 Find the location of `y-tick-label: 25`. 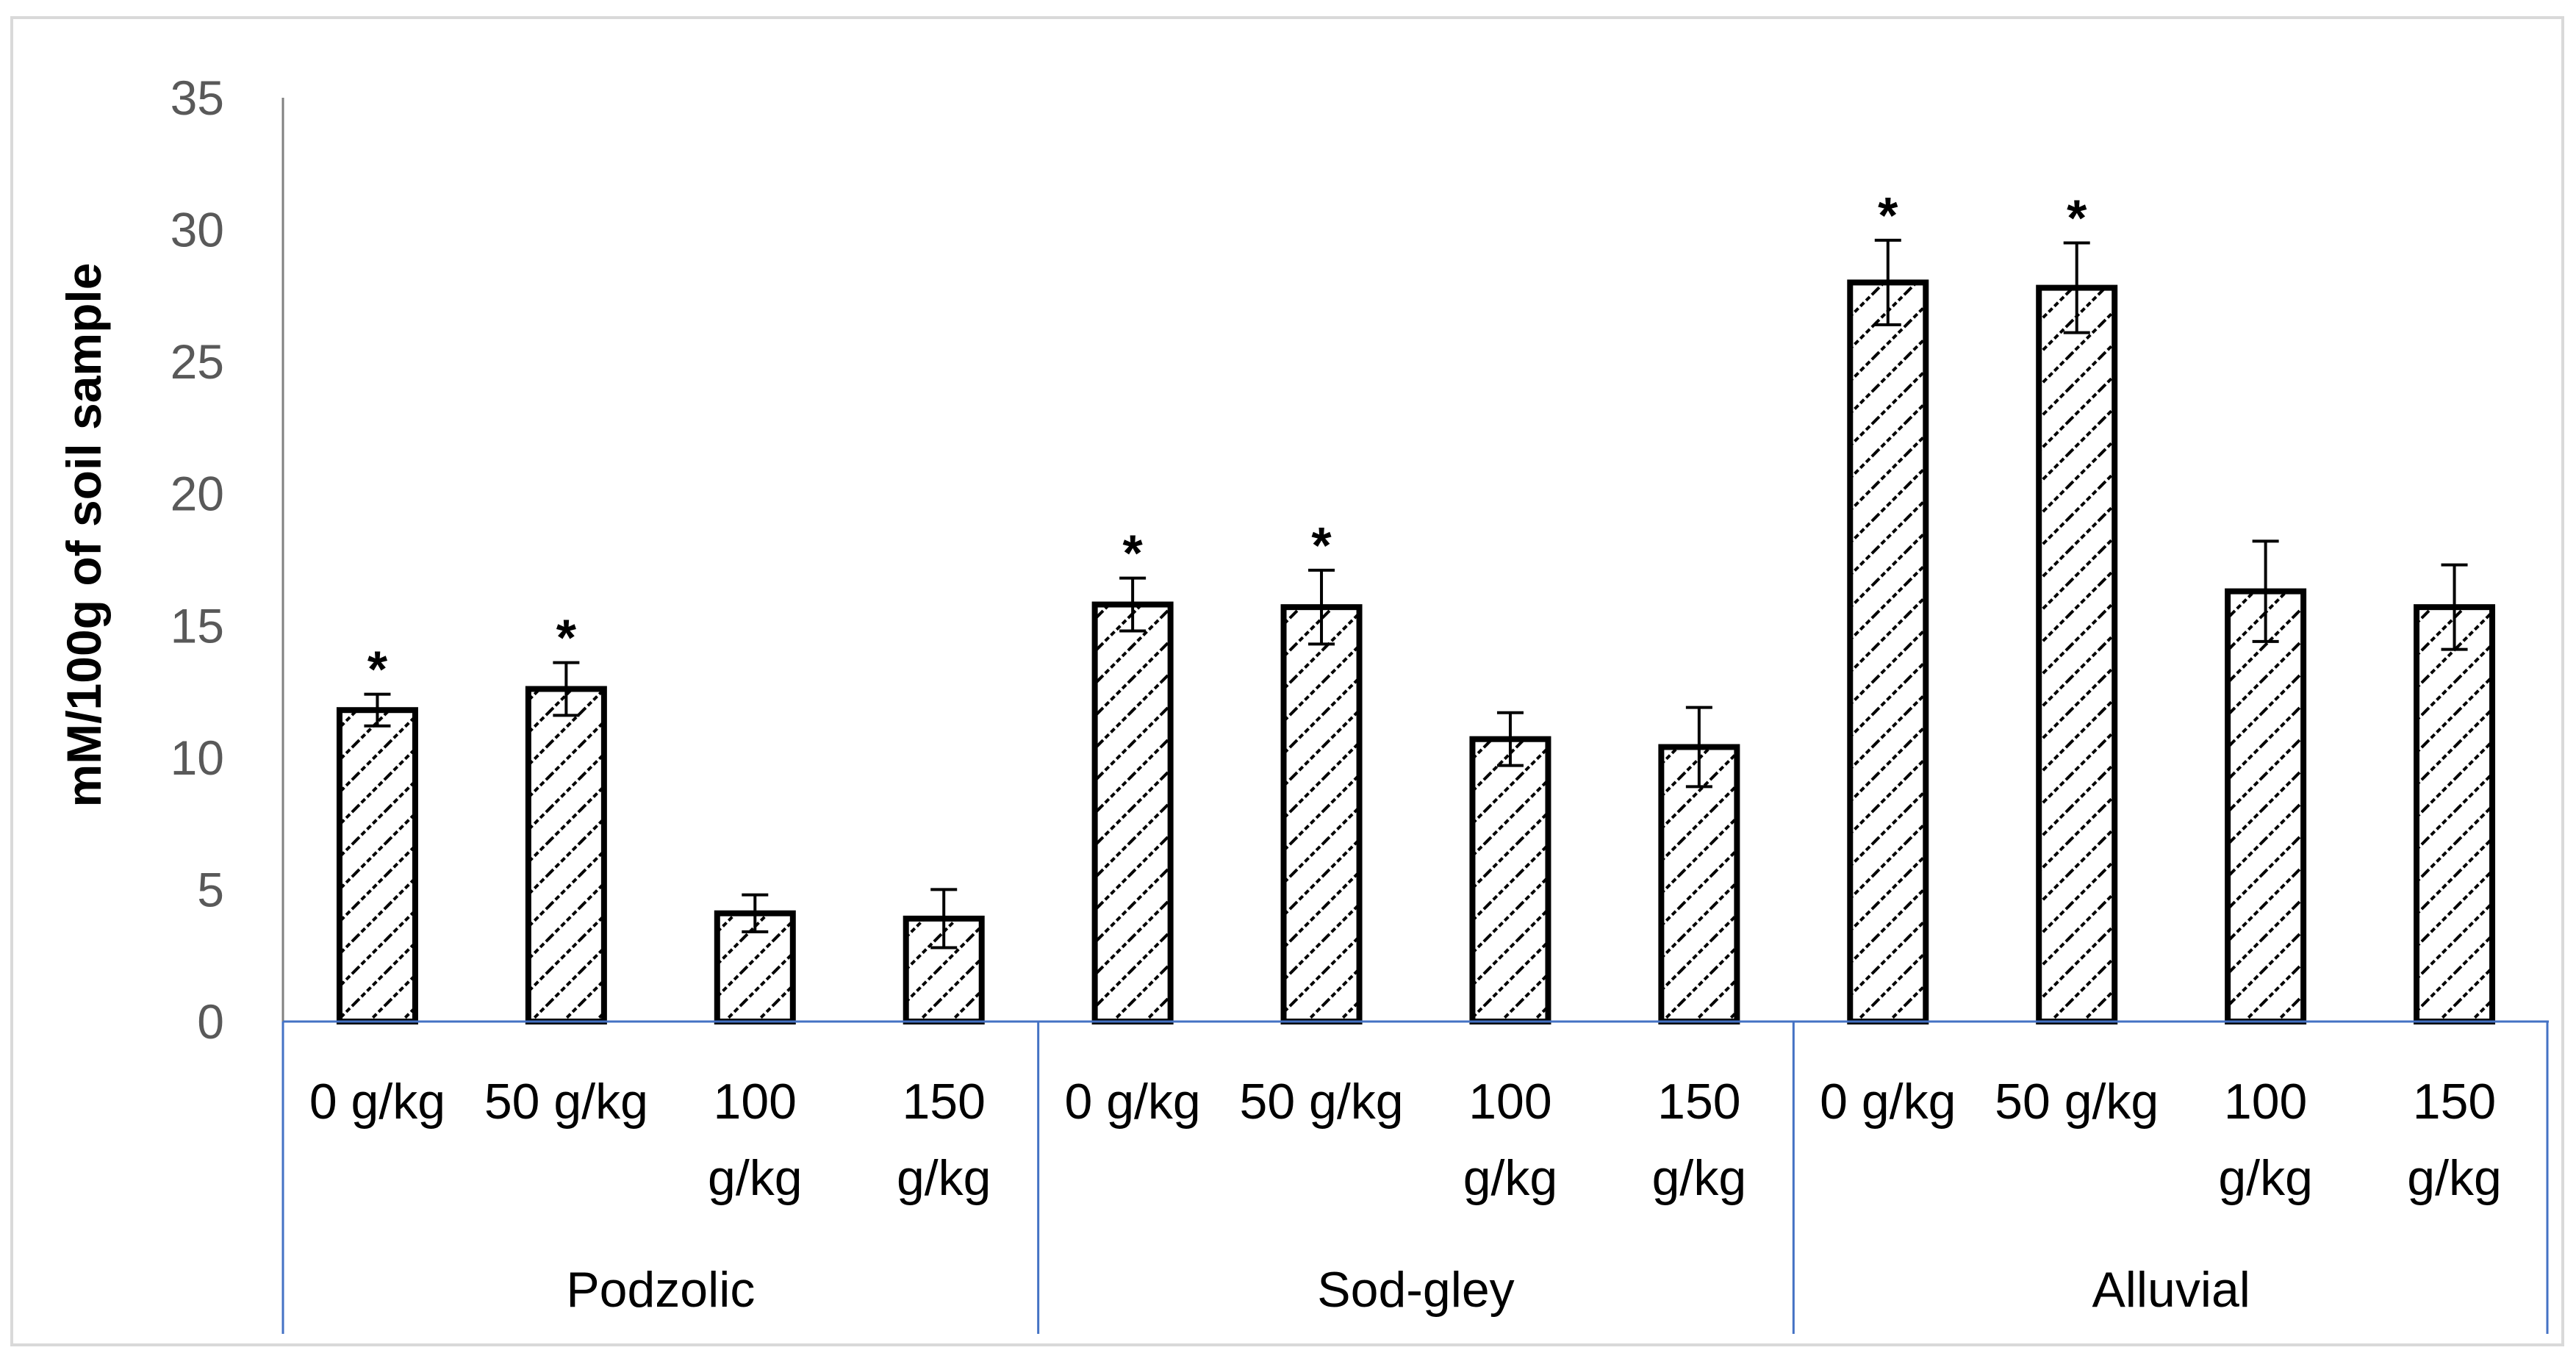

y-tick-label: 25 is located at coordinates (197, 361).